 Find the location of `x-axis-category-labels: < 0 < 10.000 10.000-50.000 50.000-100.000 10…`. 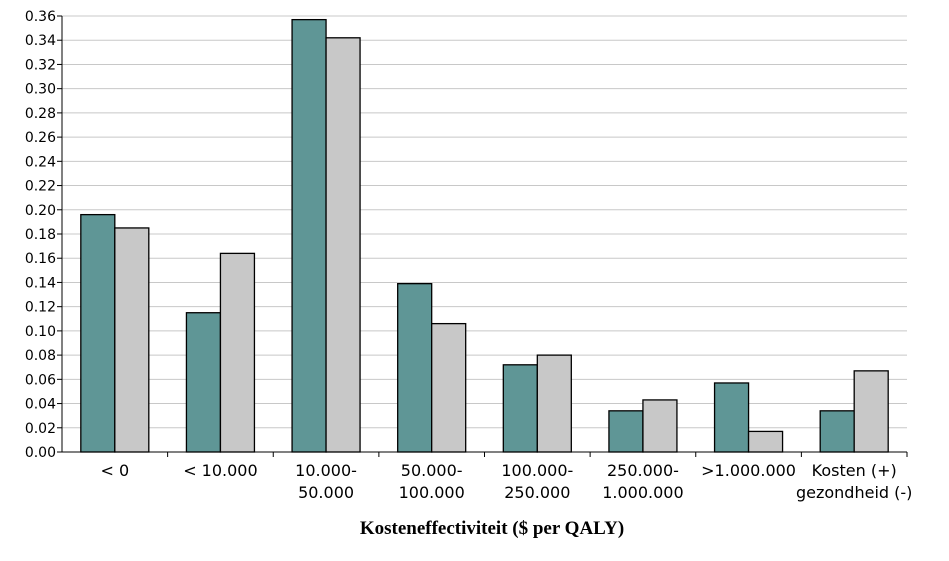

x-axis-category-labels: < 0 < 10.000 10.000-50.000 50.000-100.000 10… is located at coordinates (506, 481).